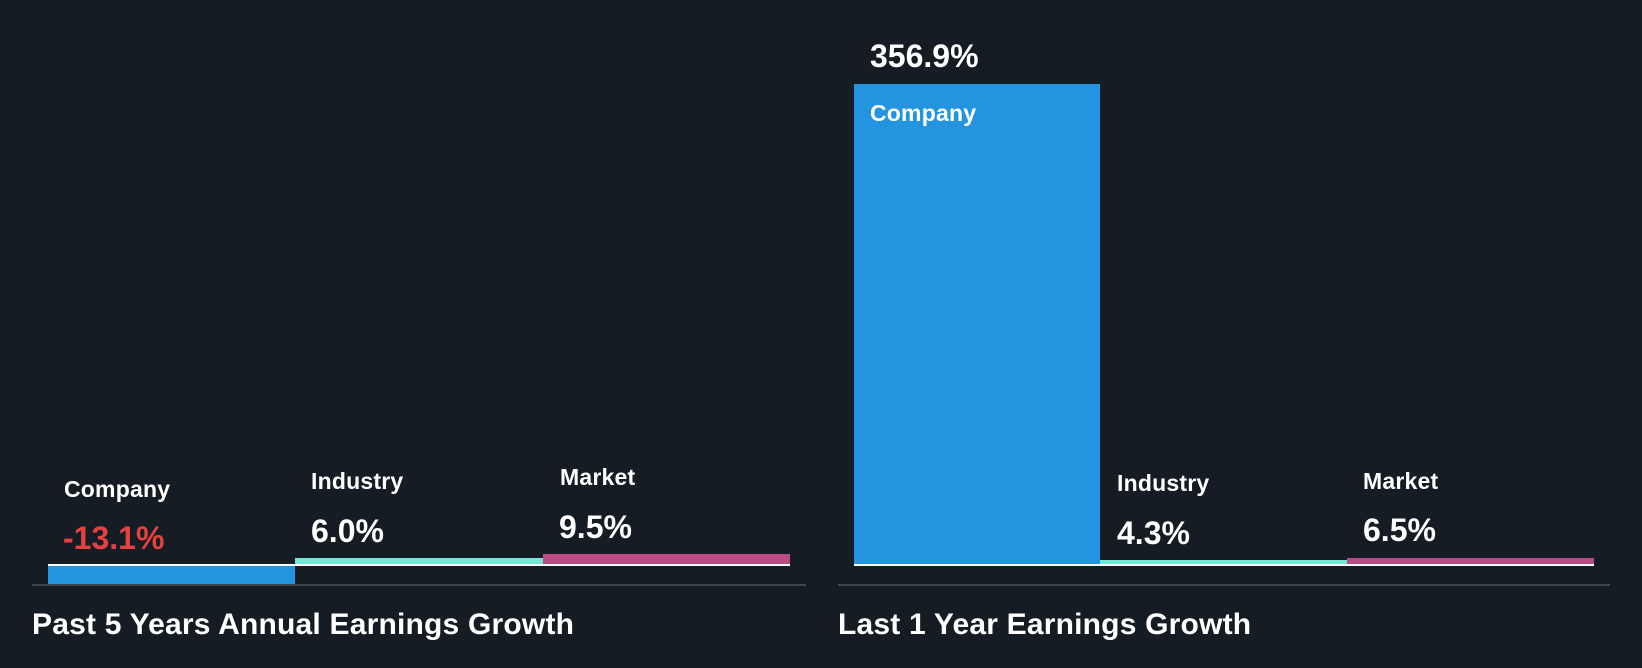 The height and width of the screenshot is (668, 1642). What do you see at coordinates (1223, 562) in the screenshot?
I see `right-industry-bar` at bounding box center [1223, 562].